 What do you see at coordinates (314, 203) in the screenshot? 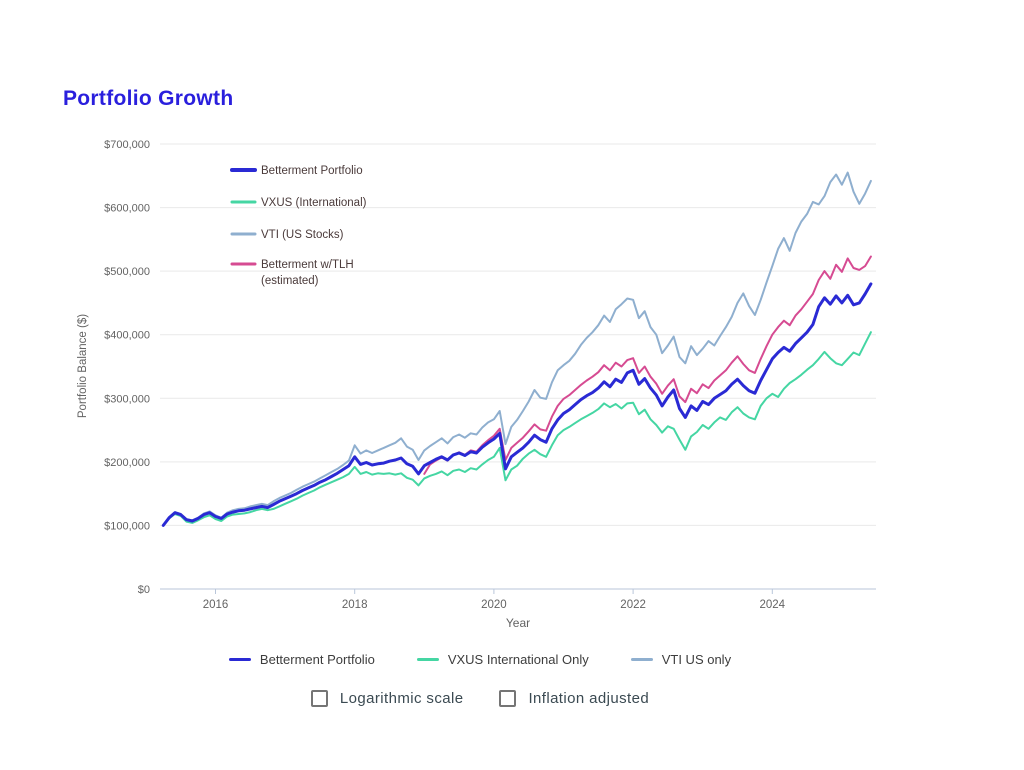
I see `legend-item-label: VXUS (International)` at bounding box center [314, 203].